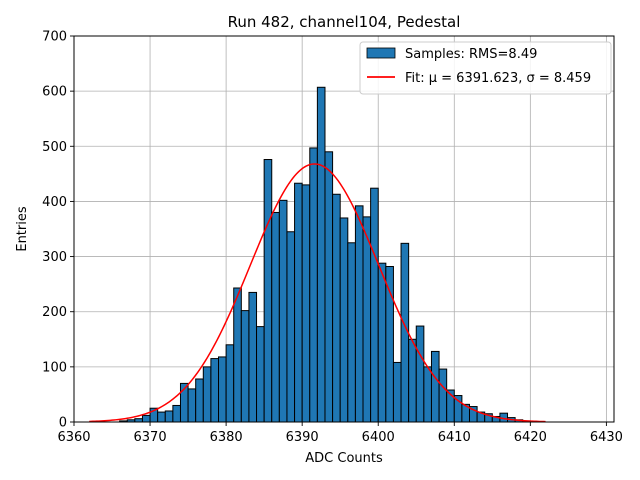 The width and height of the screenshot is (640, 480). I want to click on x-axis-label: ADC Counts, so click(344, 458).